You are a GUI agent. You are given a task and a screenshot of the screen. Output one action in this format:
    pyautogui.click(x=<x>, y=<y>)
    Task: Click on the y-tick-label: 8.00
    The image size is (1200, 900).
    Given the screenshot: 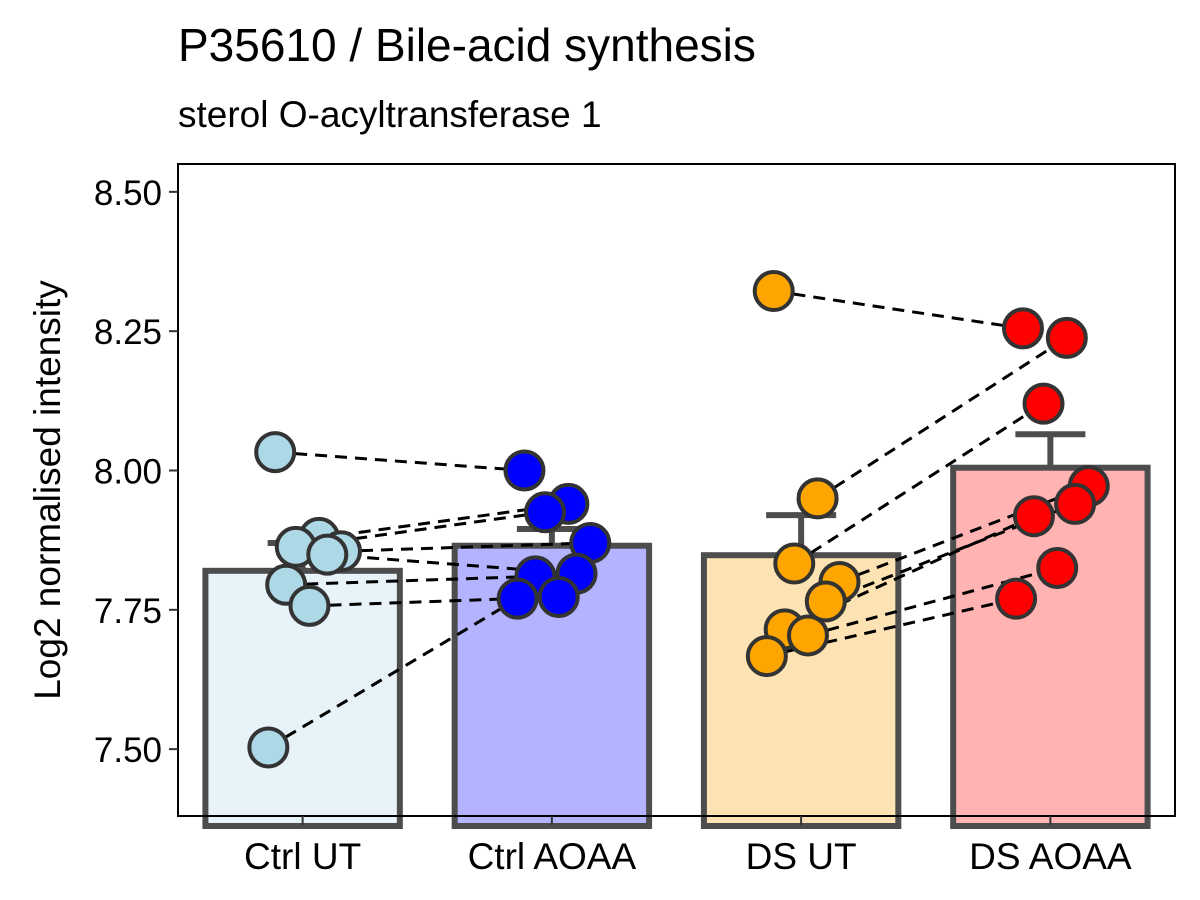 What is the action you would take?
    pyautogui.click(x=128, y=471)
    